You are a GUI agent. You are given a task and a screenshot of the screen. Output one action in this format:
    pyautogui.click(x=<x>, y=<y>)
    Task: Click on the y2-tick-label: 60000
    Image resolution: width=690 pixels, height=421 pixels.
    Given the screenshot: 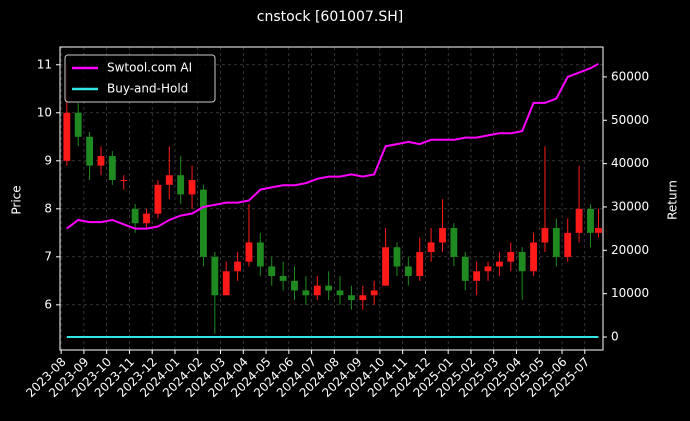 What is the action you would take?
    pyautogui.click(x=630, y=76)
    